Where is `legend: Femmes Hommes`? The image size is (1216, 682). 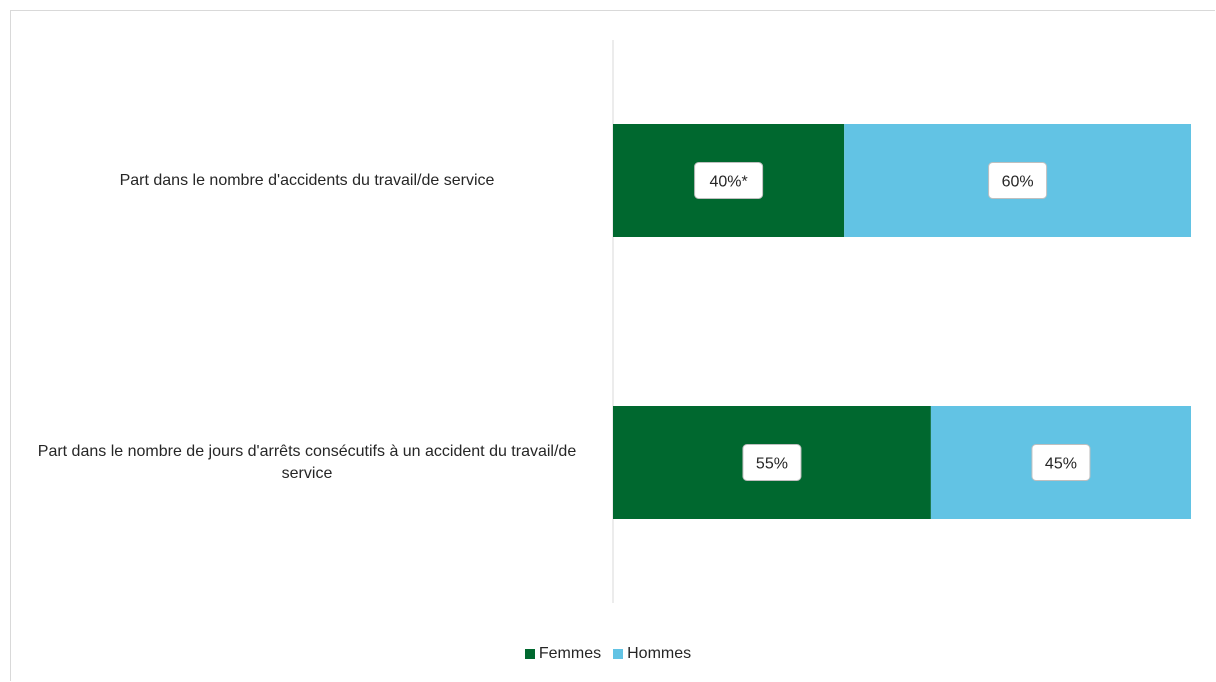 legend: Femmes Hommes is located at coordinates (608, 654).